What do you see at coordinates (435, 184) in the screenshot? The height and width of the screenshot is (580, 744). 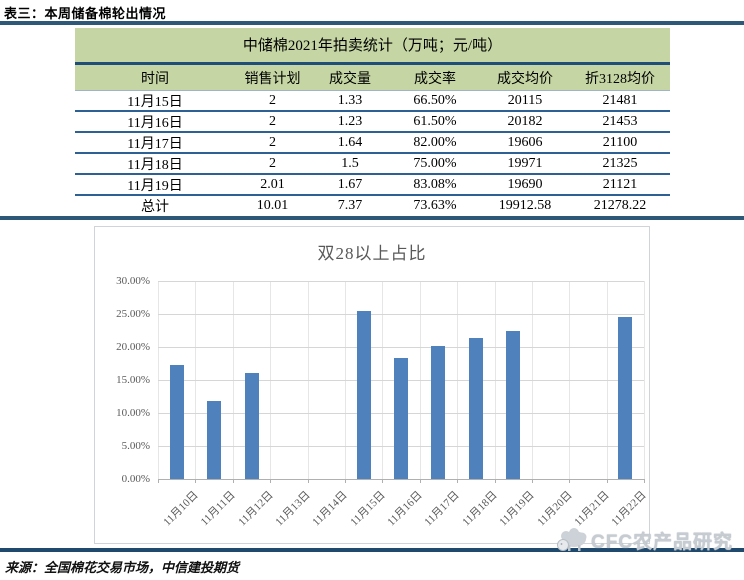 I see `table-cell: 83.08%` at bounding box center [435, 184].